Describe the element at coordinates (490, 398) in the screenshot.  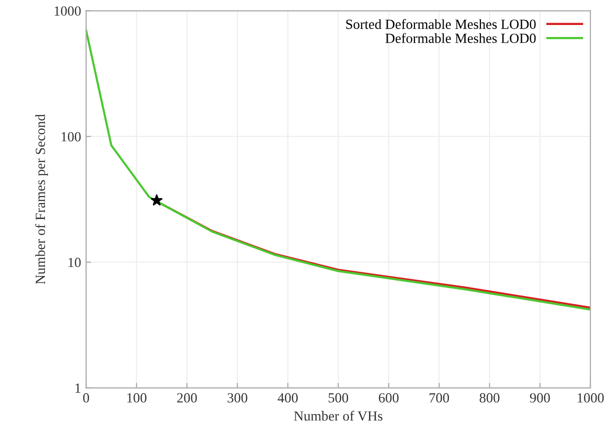
I see `x-tick-label: 800` at that location.